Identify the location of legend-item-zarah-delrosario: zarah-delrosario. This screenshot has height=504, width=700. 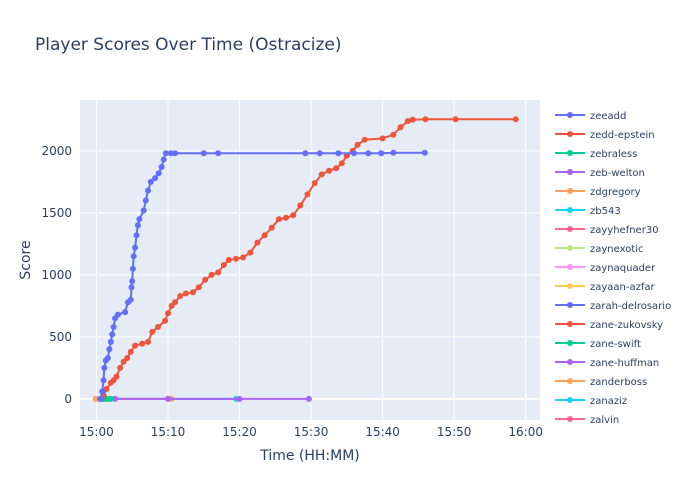
(613, 306).